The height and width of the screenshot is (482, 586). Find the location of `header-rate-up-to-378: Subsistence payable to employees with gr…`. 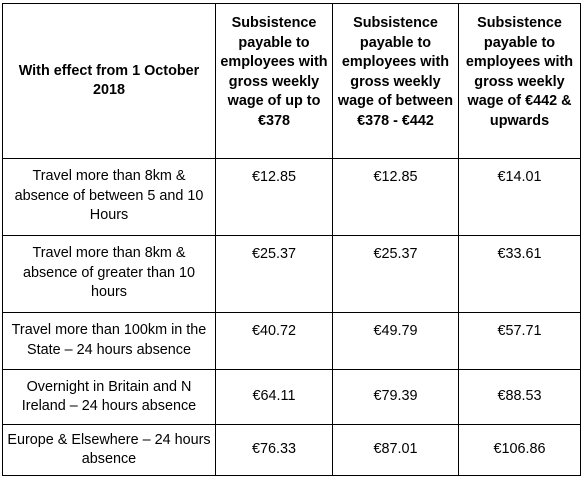

header-rate-up-to-378: Subsistence payable to employees with gr… is located at coordinates (274, 81).